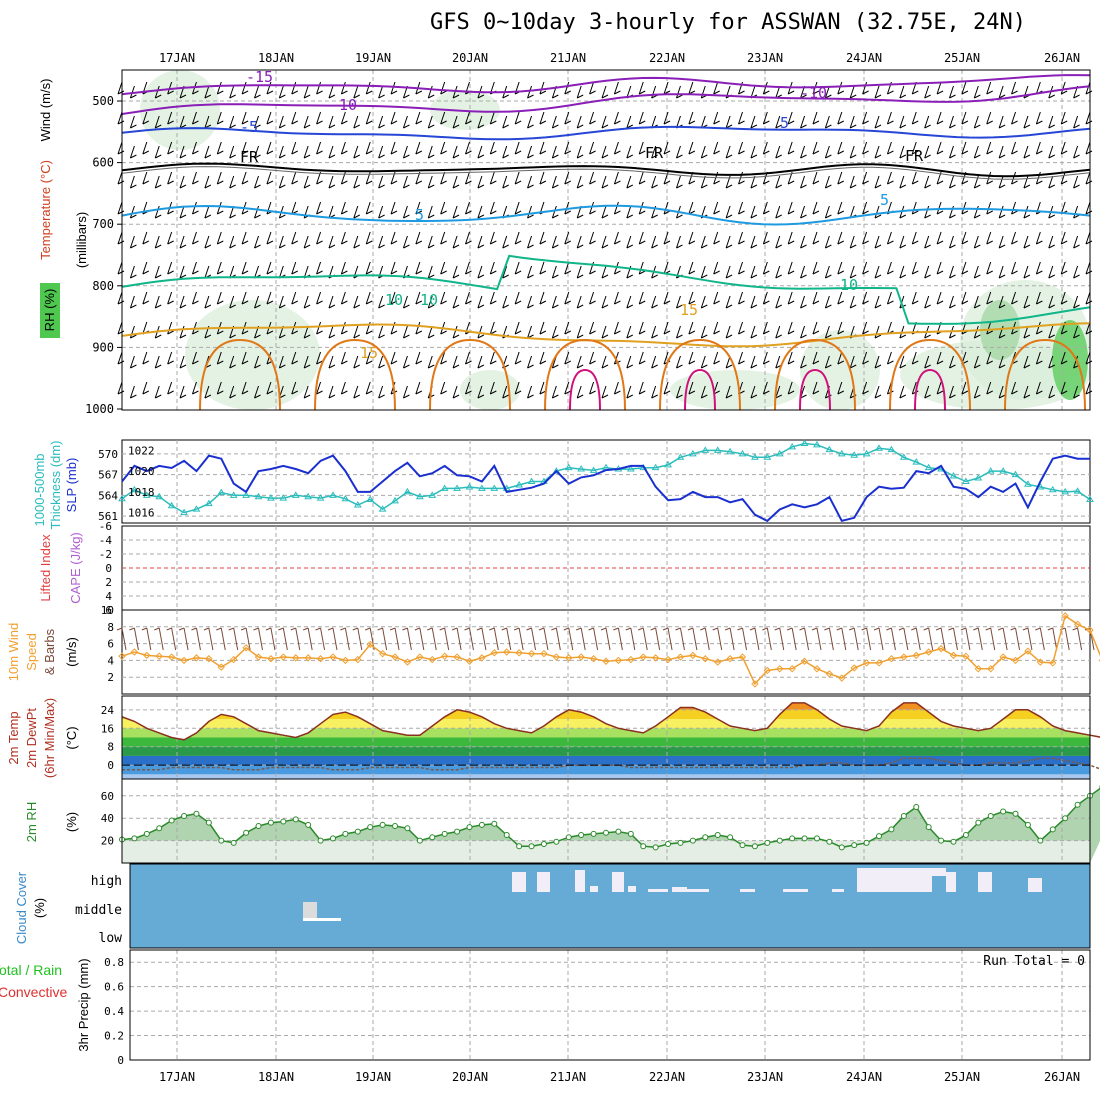 This screenshot has width=1100, height=1100. I want to click on pressure-tick-label: 1000, so click(99, 409).